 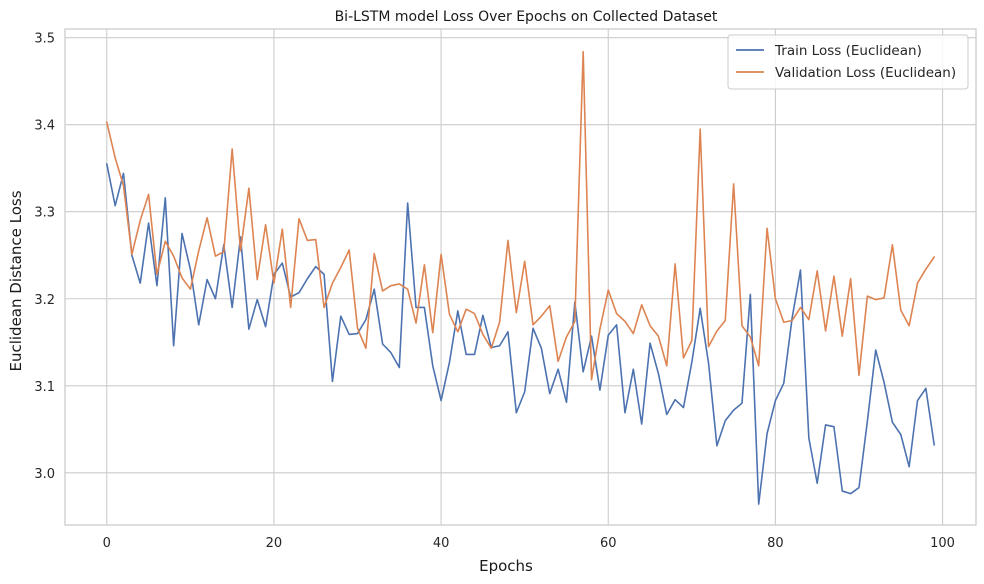 What do you see at coordinates (942, 543) in the screenshot?
I see `x-tick-label: 100` at bounding box center [942, 543].